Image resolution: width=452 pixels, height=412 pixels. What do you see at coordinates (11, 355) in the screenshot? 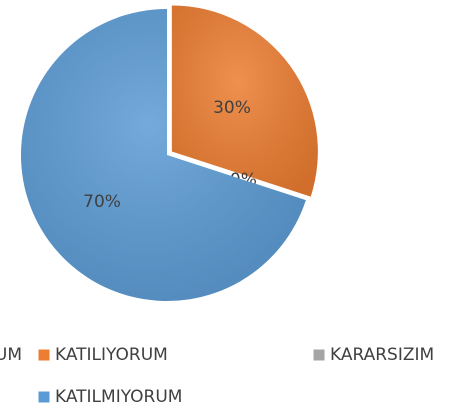
I see `legend-label: UM` at bounding box center [11, 355].